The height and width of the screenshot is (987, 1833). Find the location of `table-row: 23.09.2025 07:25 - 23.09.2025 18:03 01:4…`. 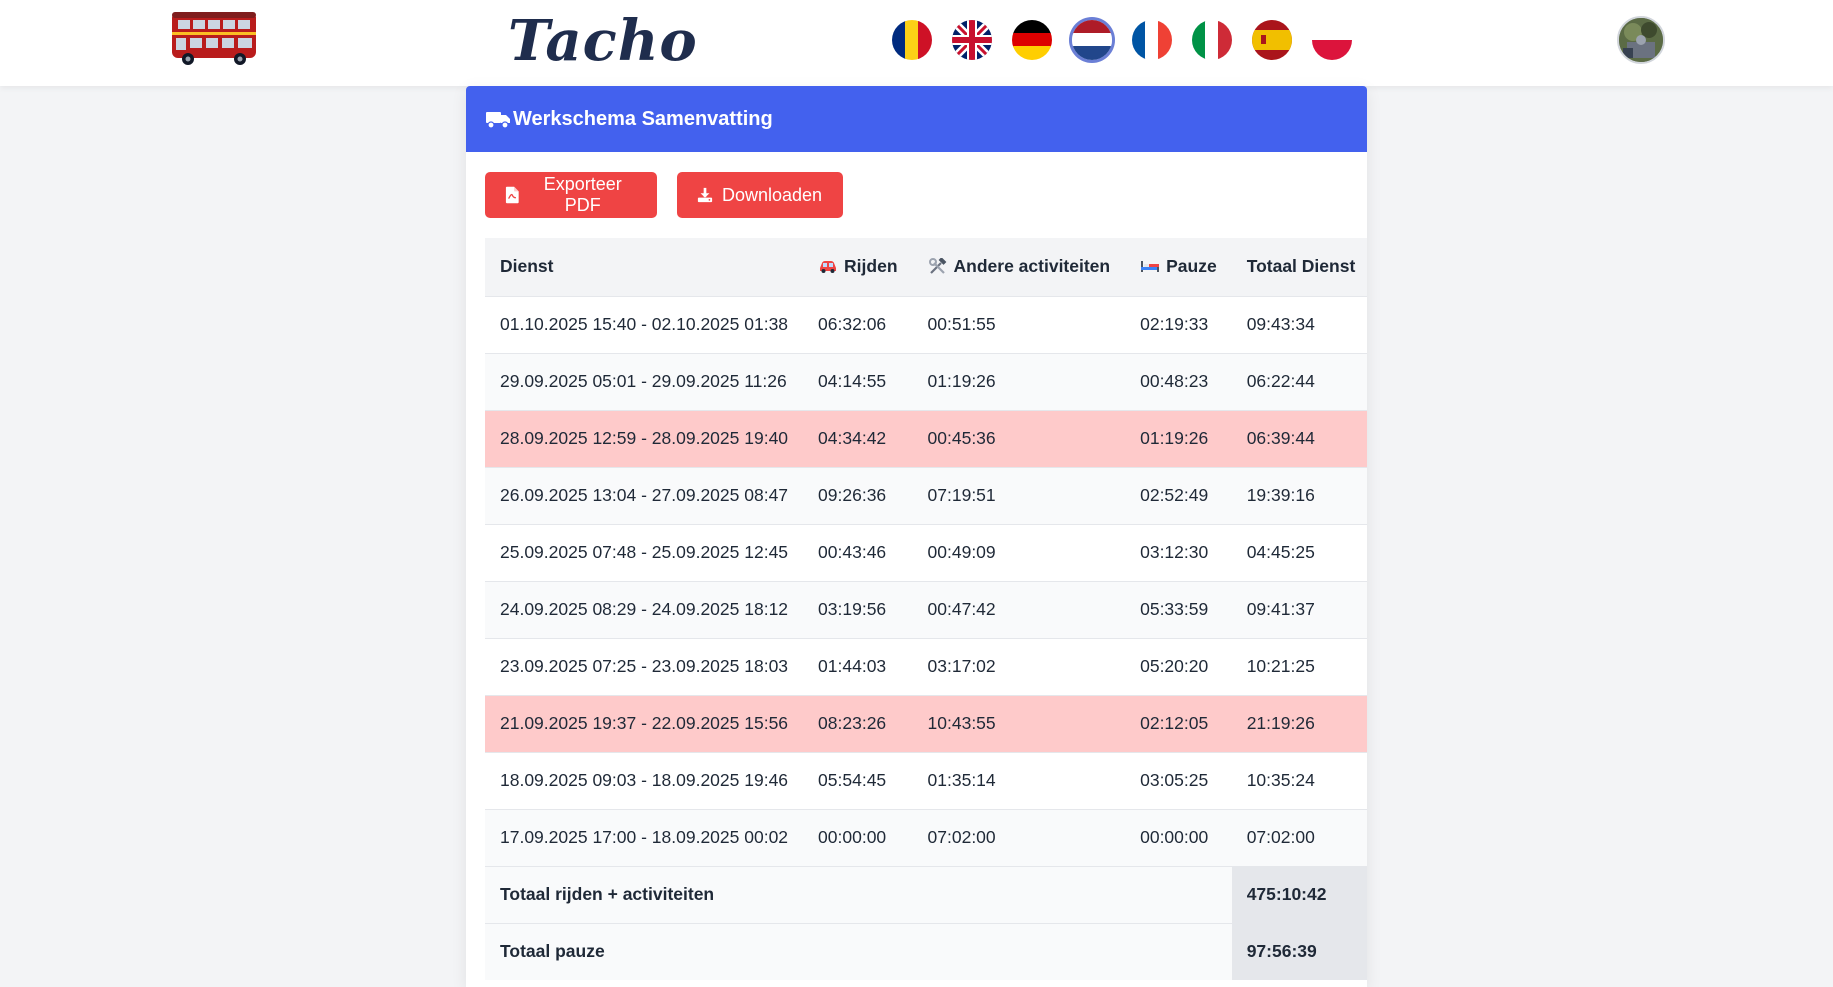

table-row: 23.09.2025 07:25 - 23.09.2025 18:03 01:4… is located at coordinates (926, 666).